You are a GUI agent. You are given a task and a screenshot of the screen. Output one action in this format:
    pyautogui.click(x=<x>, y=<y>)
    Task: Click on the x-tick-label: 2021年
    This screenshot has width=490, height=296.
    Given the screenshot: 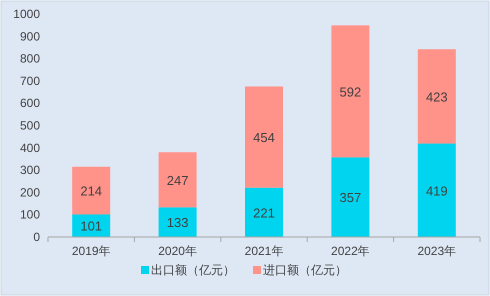 What is the action you would take?
    pyautogui.click(x=264, y=251)
    